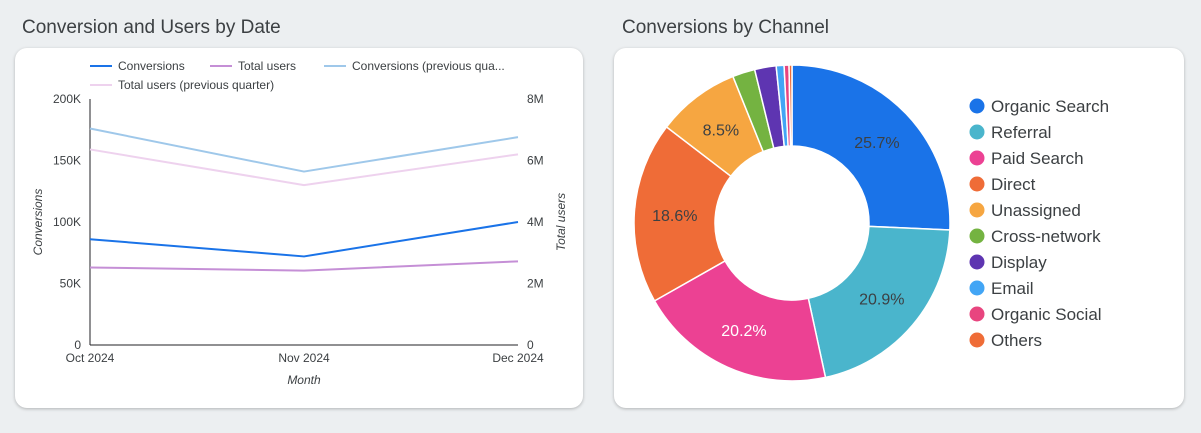  I want to click on legend-item-7: Display, so click(1008, 262).